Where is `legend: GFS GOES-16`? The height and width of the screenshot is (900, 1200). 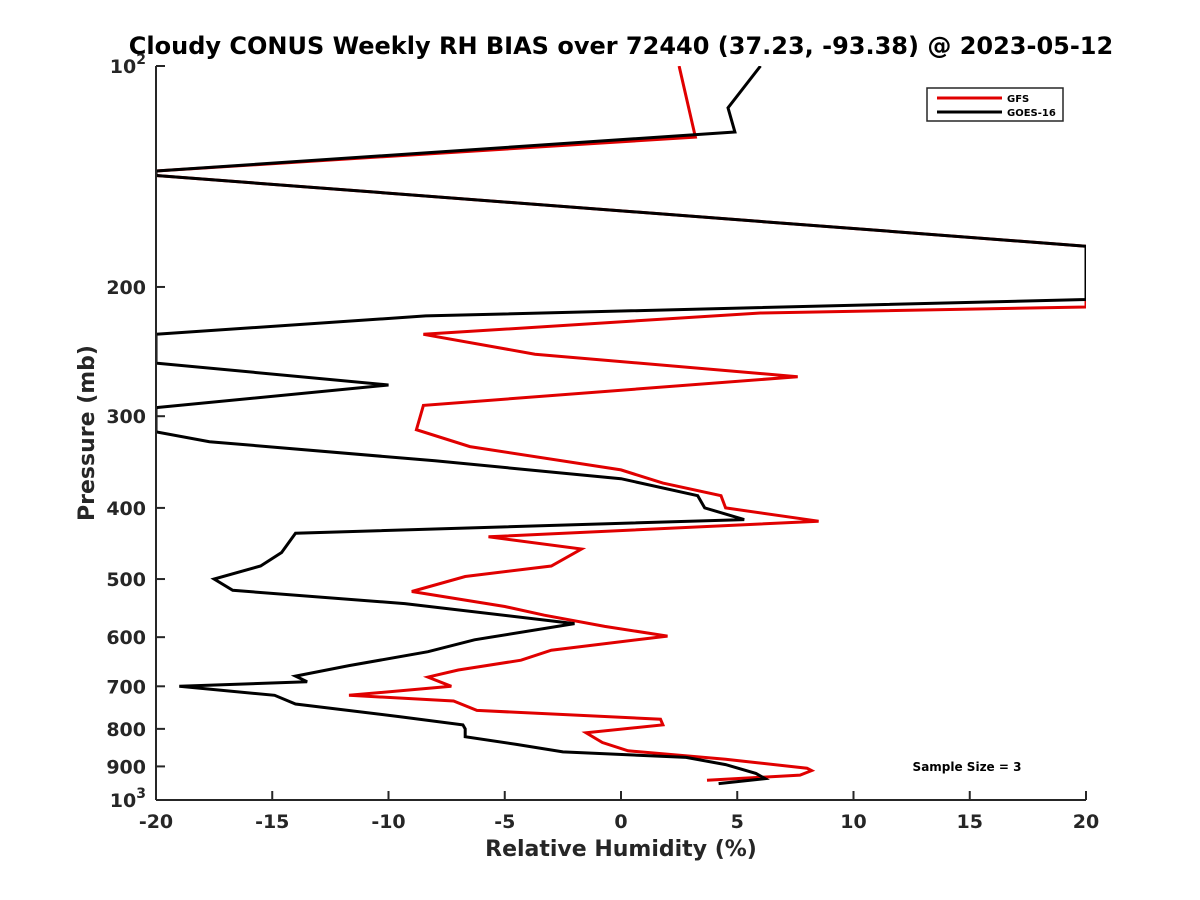 legend: GFS GOES-16 is located at coordinates (995, 104).